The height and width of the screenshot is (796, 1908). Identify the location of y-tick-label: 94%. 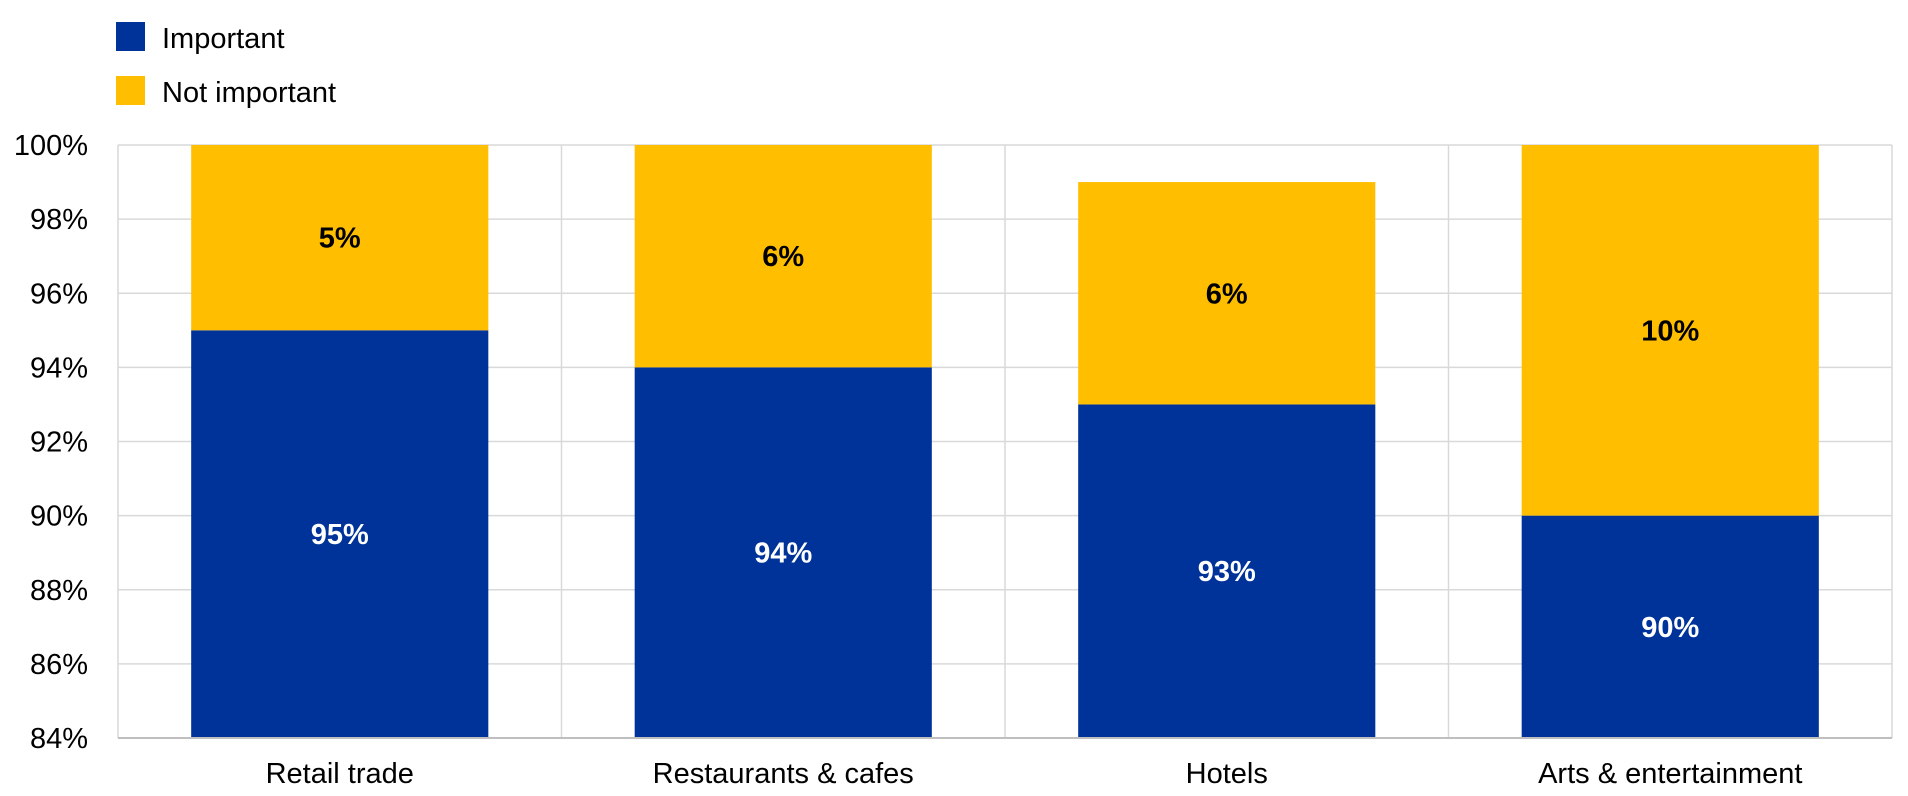
(59, 368).